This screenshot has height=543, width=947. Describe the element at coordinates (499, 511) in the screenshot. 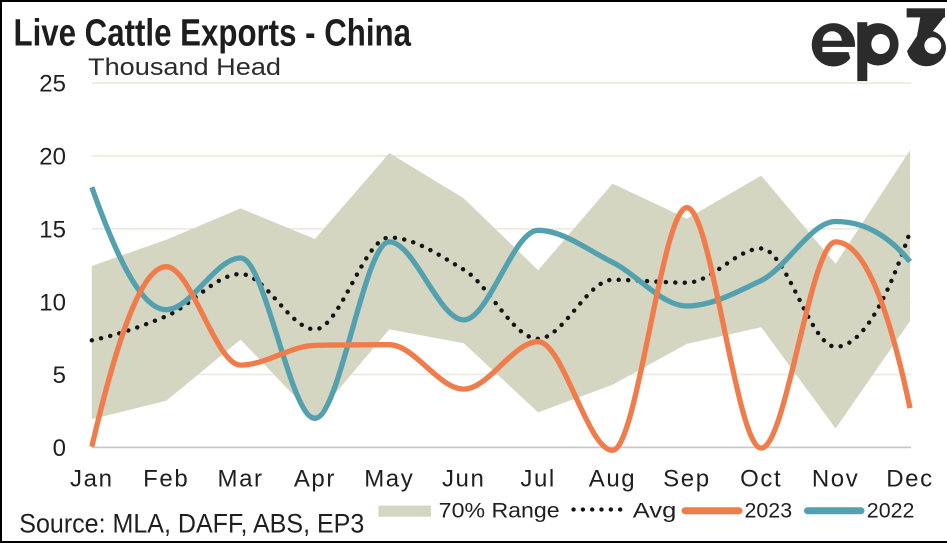

I see `svg-text: 70% Range` at that location.